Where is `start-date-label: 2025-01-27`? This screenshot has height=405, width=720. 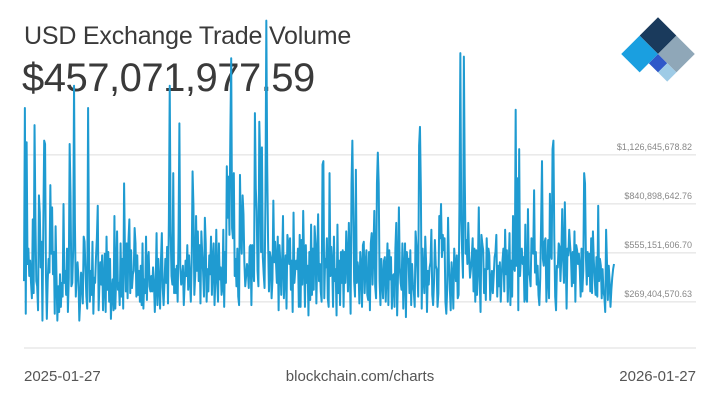
start-date-label: 2025-01-27 is located at coordinates (62, 376).